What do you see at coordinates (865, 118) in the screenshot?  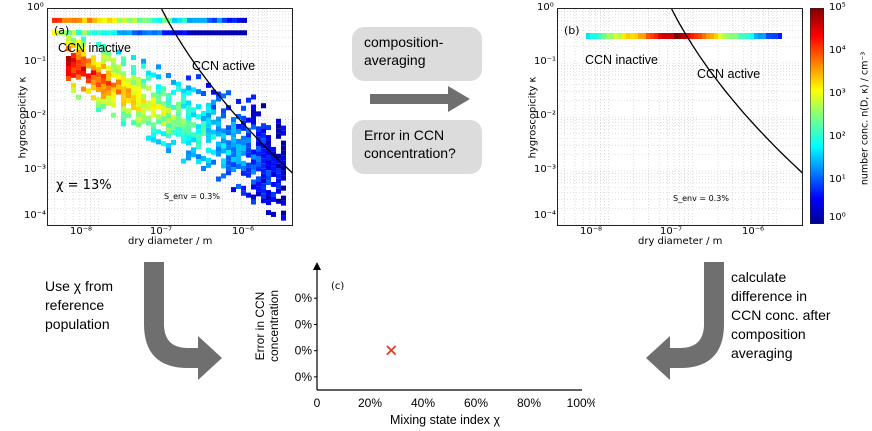 I see `colorbar-label: number conc. n(D, κ) / cm⁻³` at bounding box center [865, 118].